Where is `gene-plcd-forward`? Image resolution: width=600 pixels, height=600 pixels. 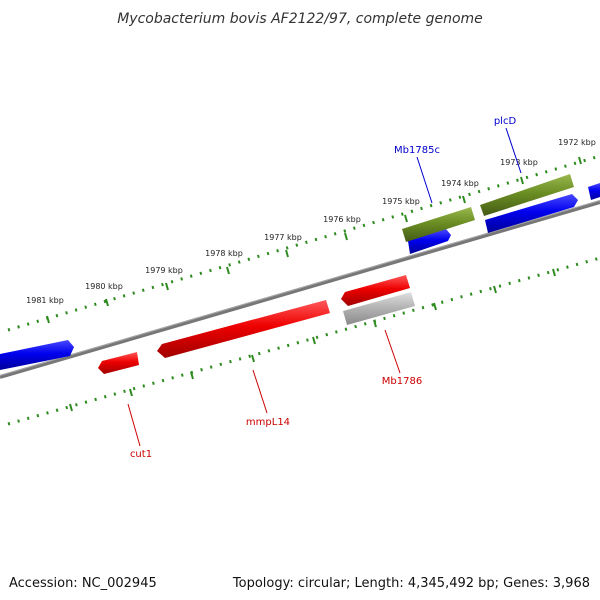 gene-plcd-forward is located at coordinates (531, 213).